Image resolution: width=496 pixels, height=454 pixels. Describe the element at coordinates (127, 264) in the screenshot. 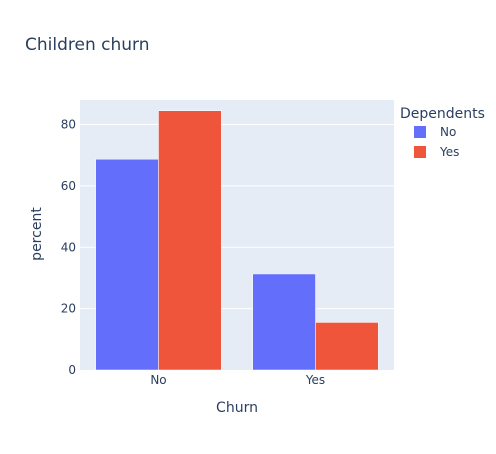

I see `bar-no-no` at that location.